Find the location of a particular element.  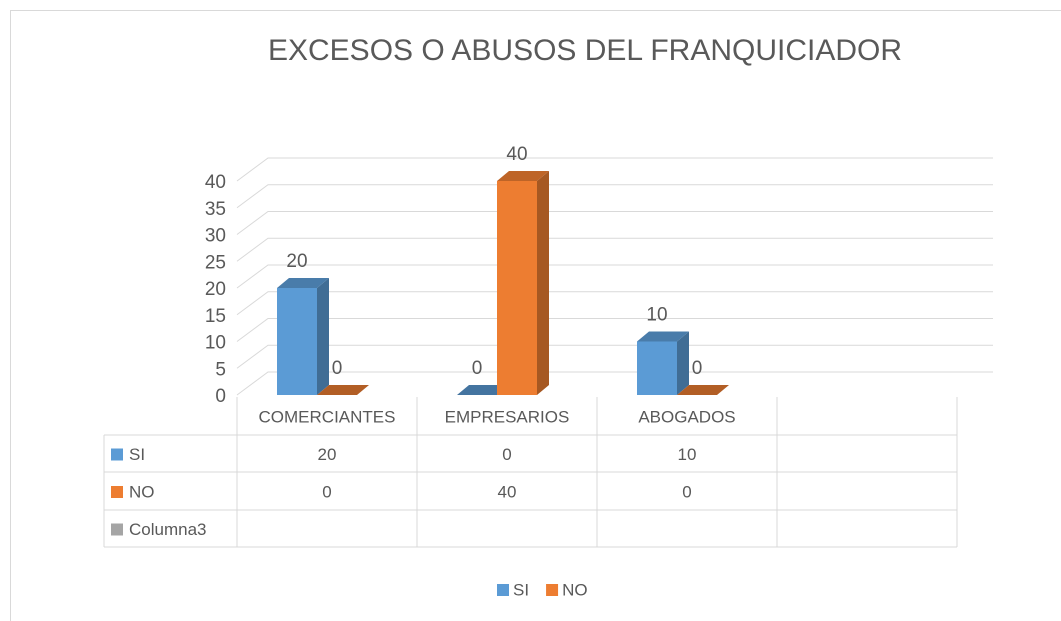

data-label: 10 is located at coordinates (656, 315).